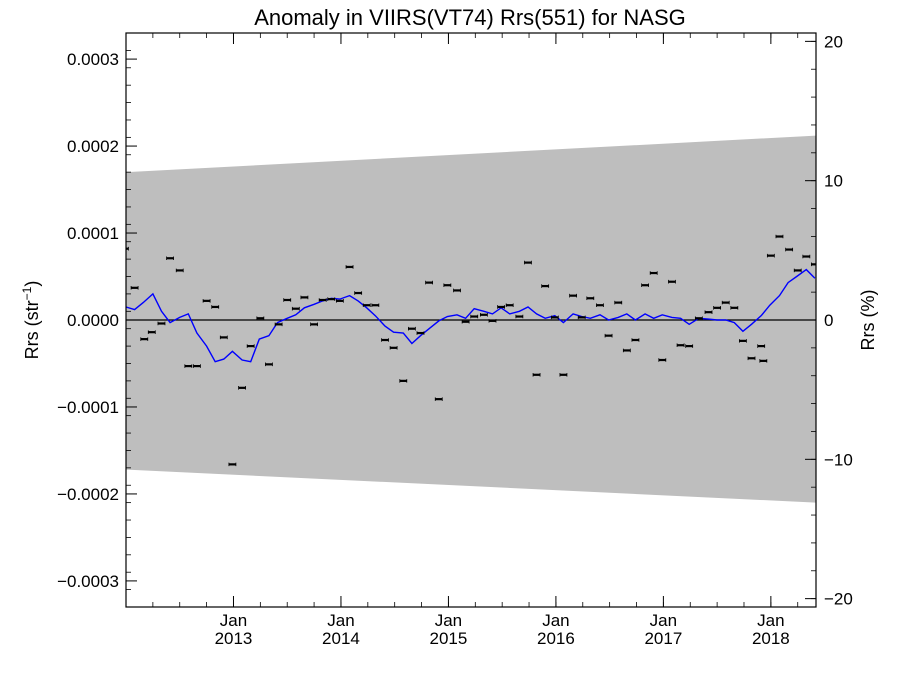 Image resolution: width=900 pixels, height=675 pixels. What do you see at coordinates (93, 59) in the screenshot?
I see `left-tick-label: 0.0003` at bounding box center [93, 59].